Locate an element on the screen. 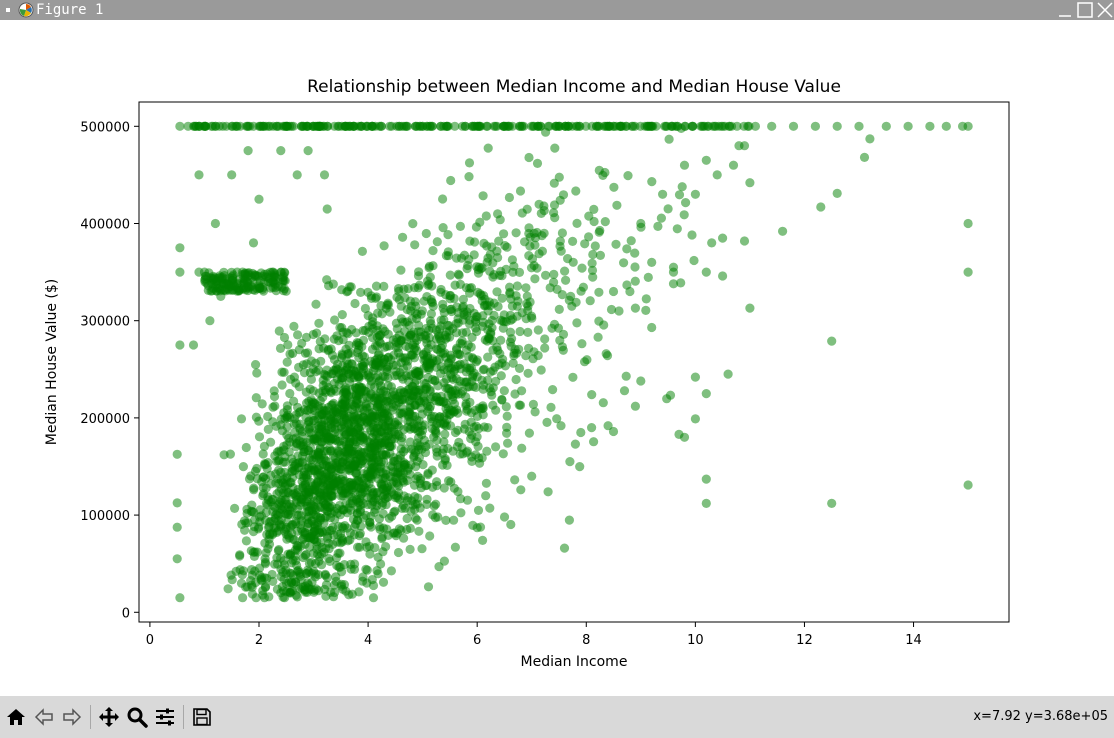  minimize-icon is located at coordinates (1065, 10).